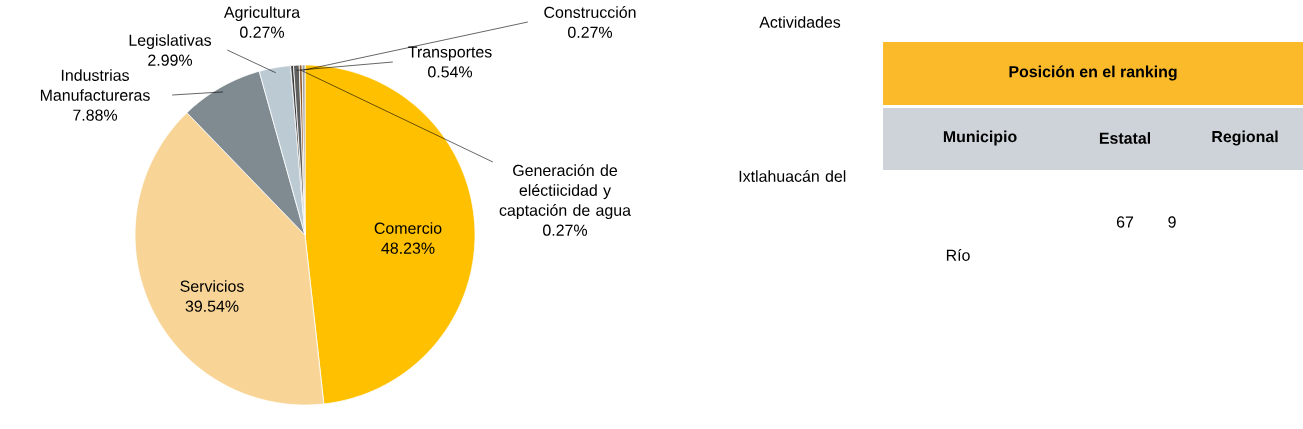 This screenshot has width=1303, height=429. What do you see at coordinates (212, 306) in the screenshot?
I see `data-label: 39.54%` at bounding box center [212, 306].